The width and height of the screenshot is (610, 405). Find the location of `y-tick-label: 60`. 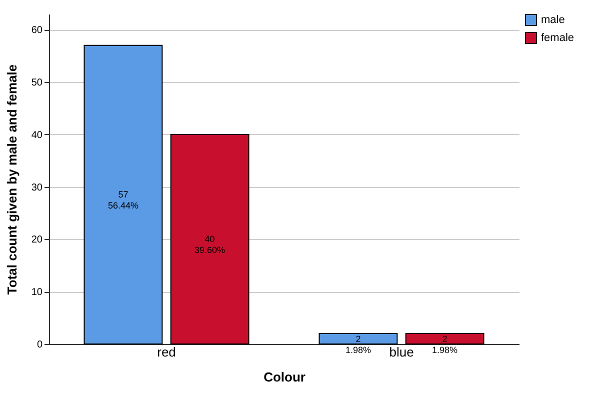

y-tick-label: 60 is located at coordinates (37, 30).